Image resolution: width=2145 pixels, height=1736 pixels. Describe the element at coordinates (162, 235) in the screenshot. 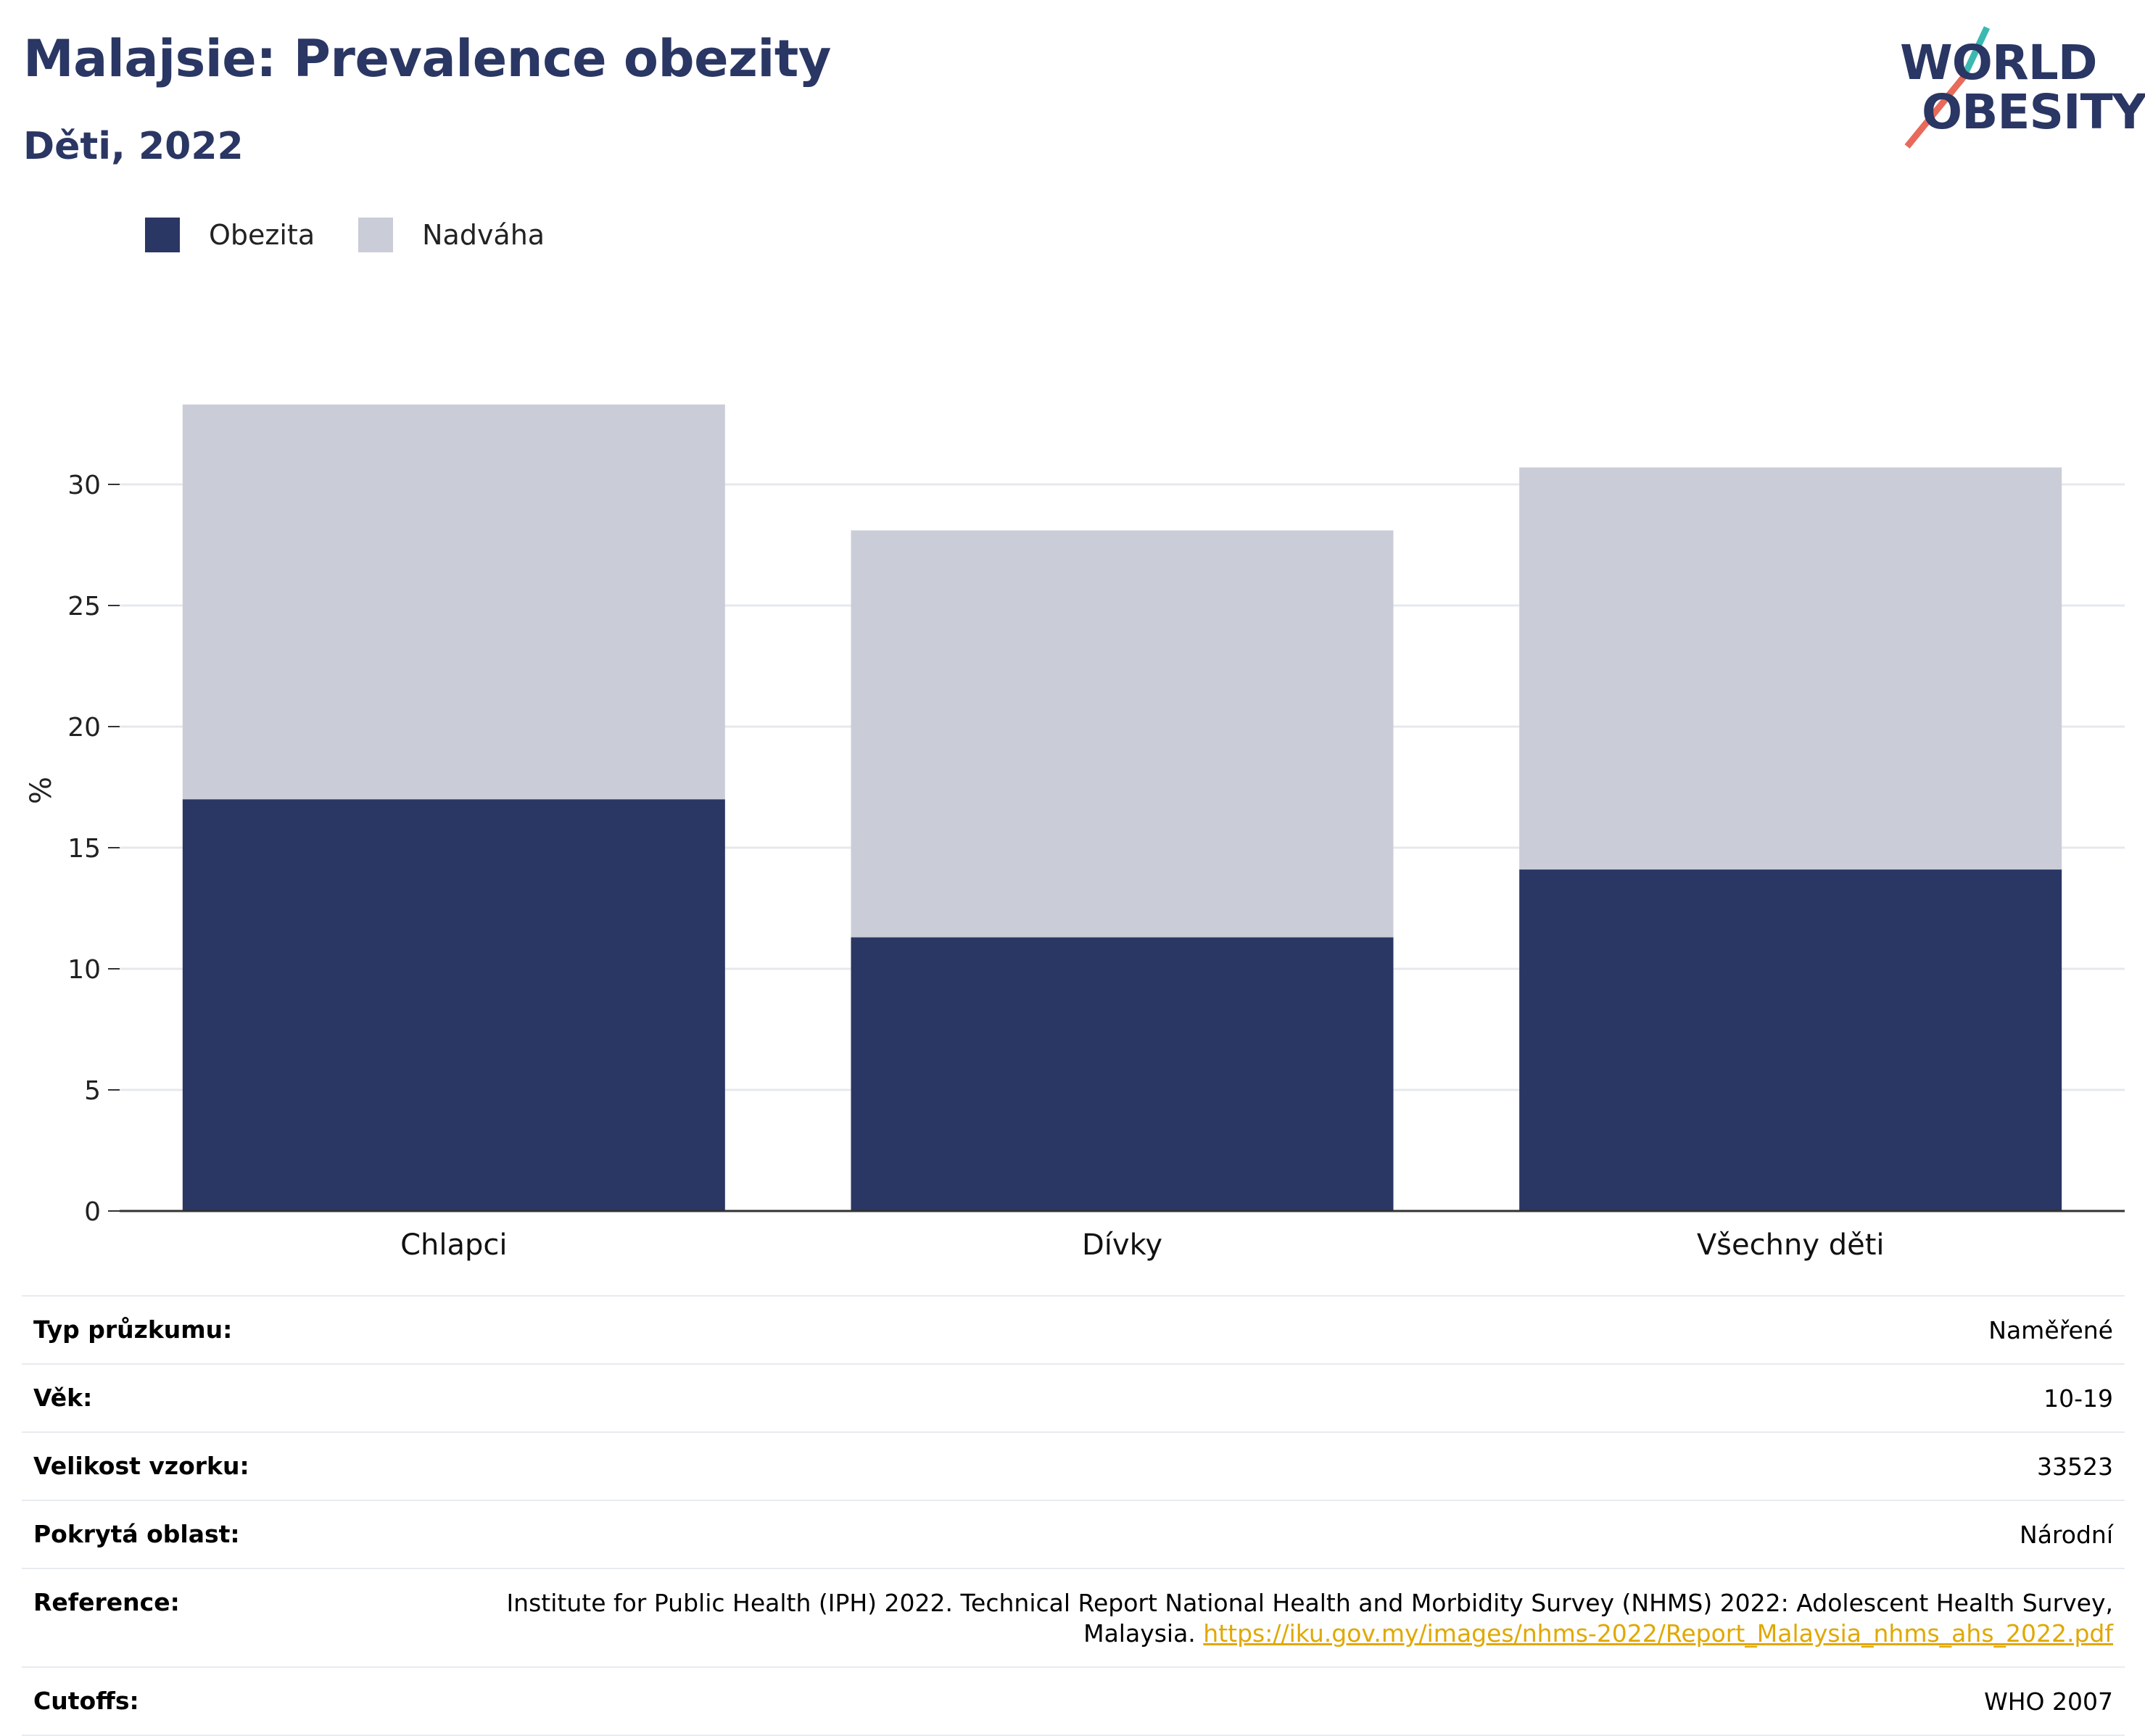

I see `legend-swatch-obesity` at that location.